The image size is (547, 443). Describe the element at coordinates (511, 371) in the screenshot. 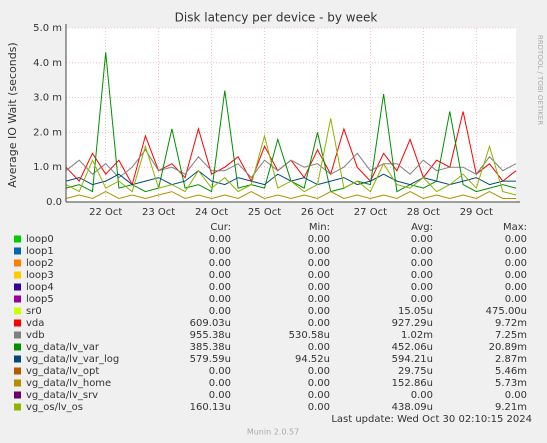

I see `legend-value: 5.46m` at that location.